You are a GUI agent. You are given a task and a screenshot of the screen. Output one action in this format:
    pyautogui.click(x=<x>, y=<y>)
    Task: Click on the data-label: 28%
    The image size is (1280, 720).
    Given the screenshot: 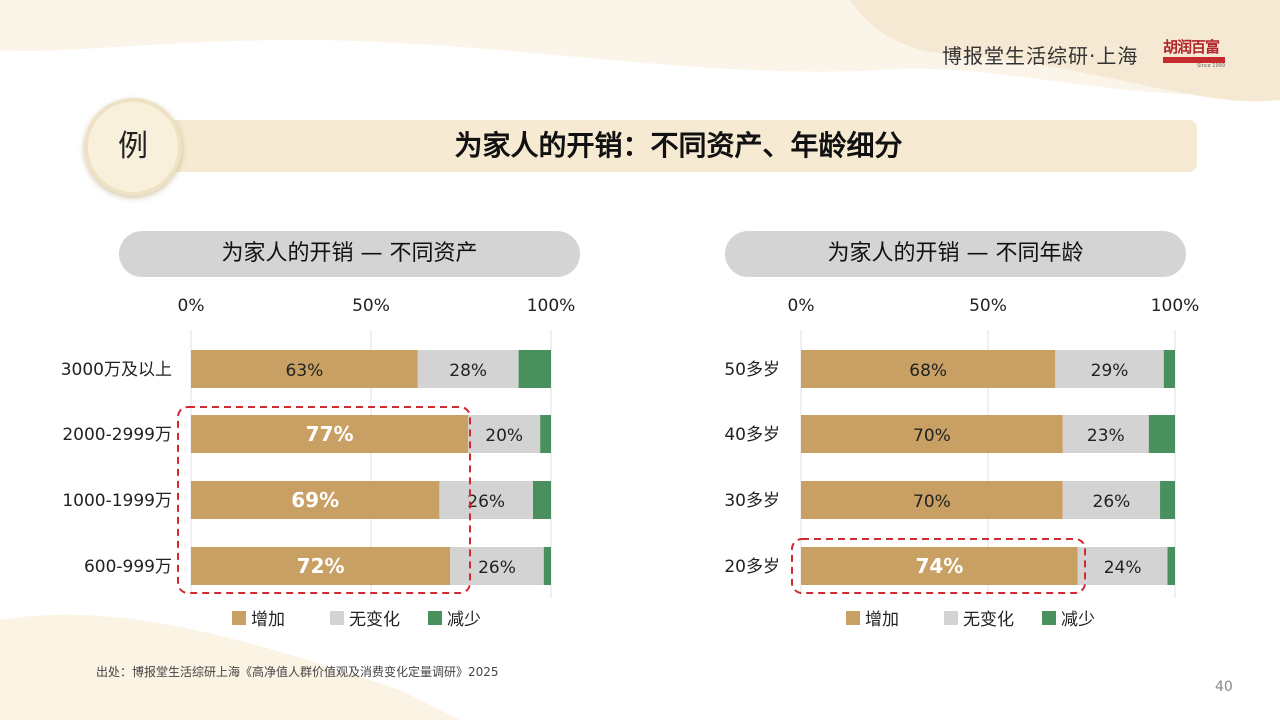 What is the action you would take?
    pyautogui.click(x=468, y=371)
    